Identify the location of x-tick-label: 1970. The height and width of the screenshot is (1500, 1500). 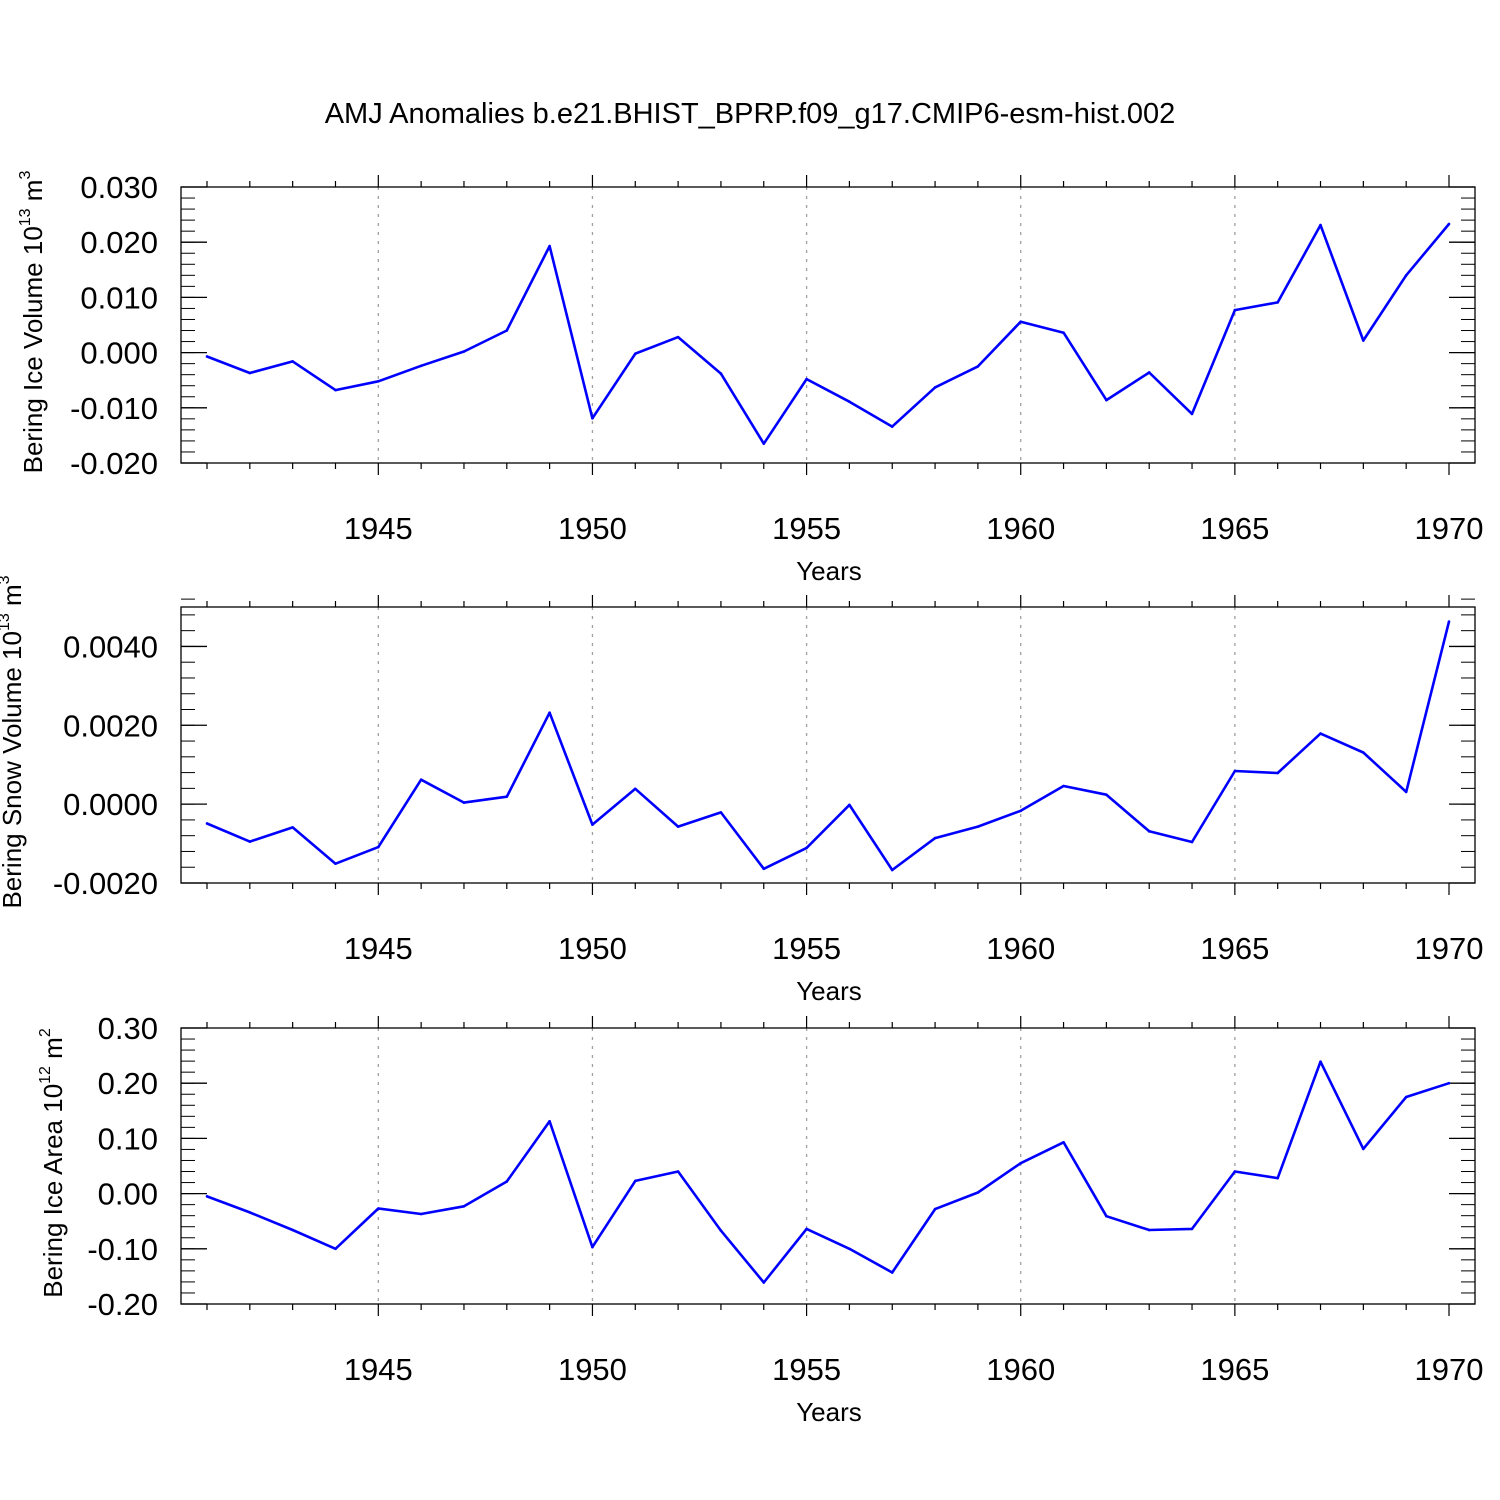
(1449, 528).